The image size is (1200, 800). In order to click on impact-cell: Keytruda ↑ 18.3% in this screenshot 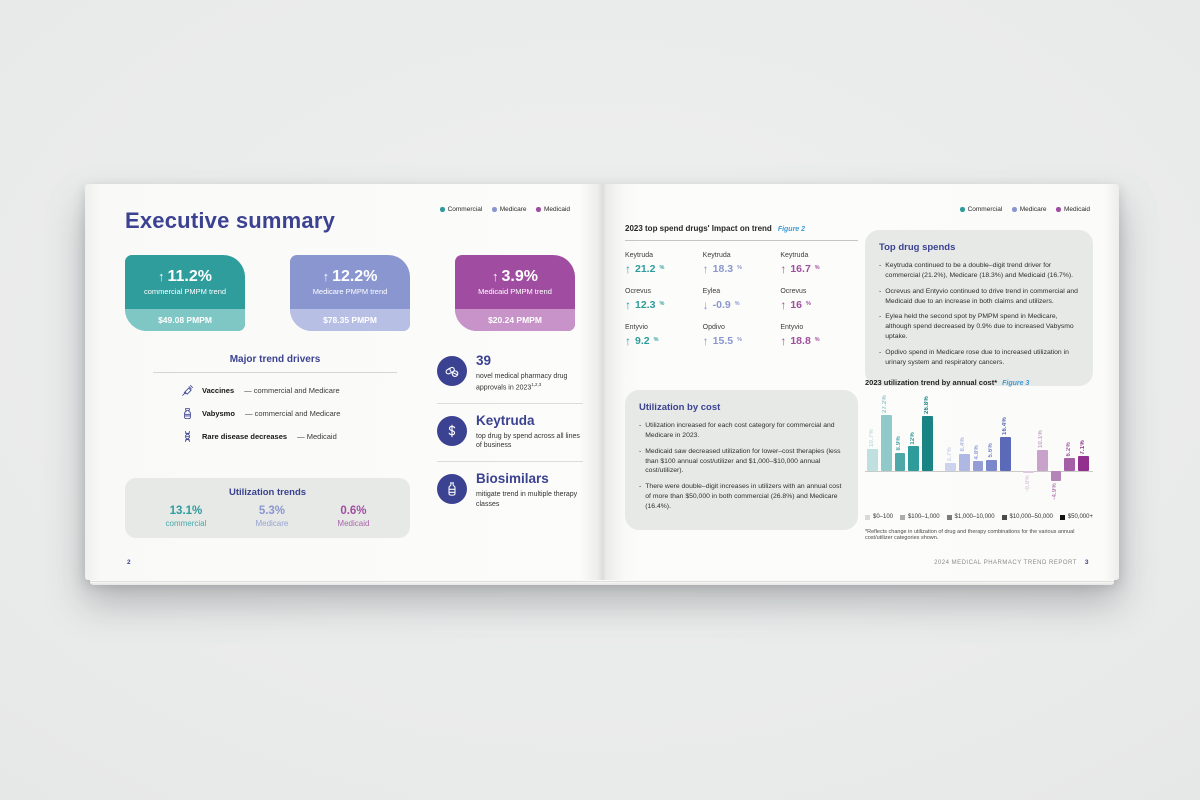, I will do `click(742, 263)`.